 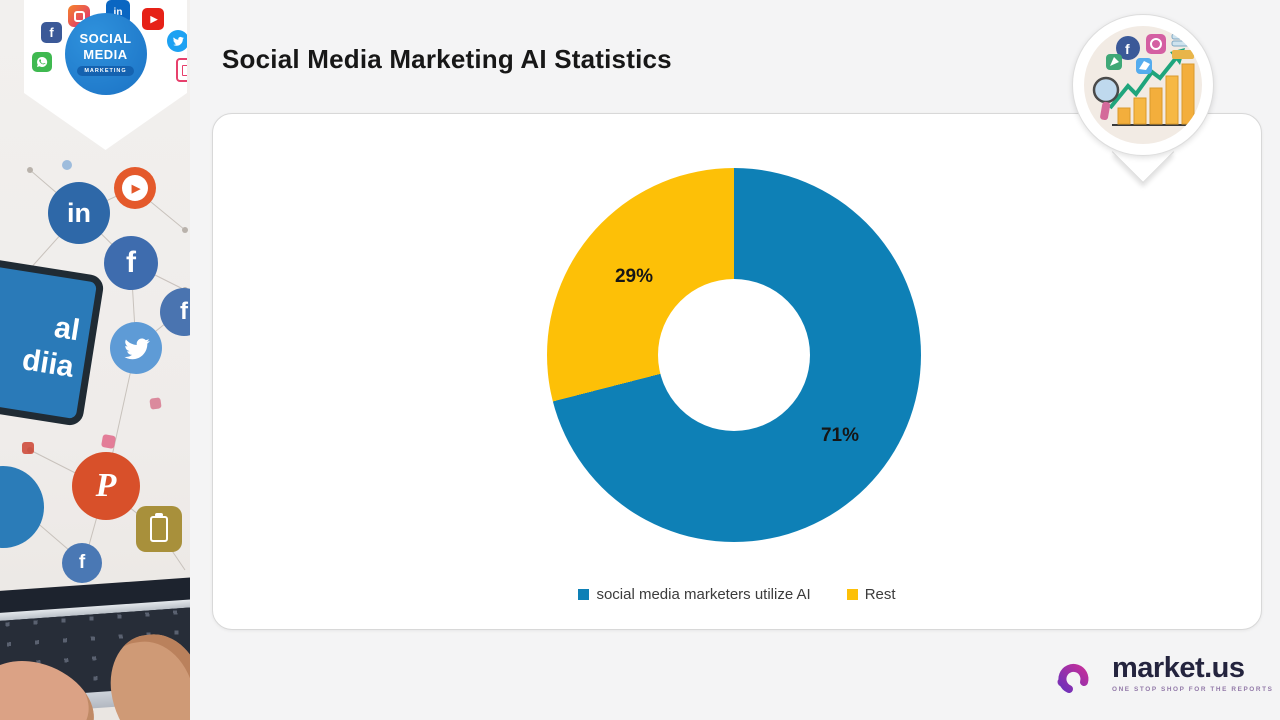 I want to click on legend-label: social media marketers utilize AI, so click(x=703, y=594).